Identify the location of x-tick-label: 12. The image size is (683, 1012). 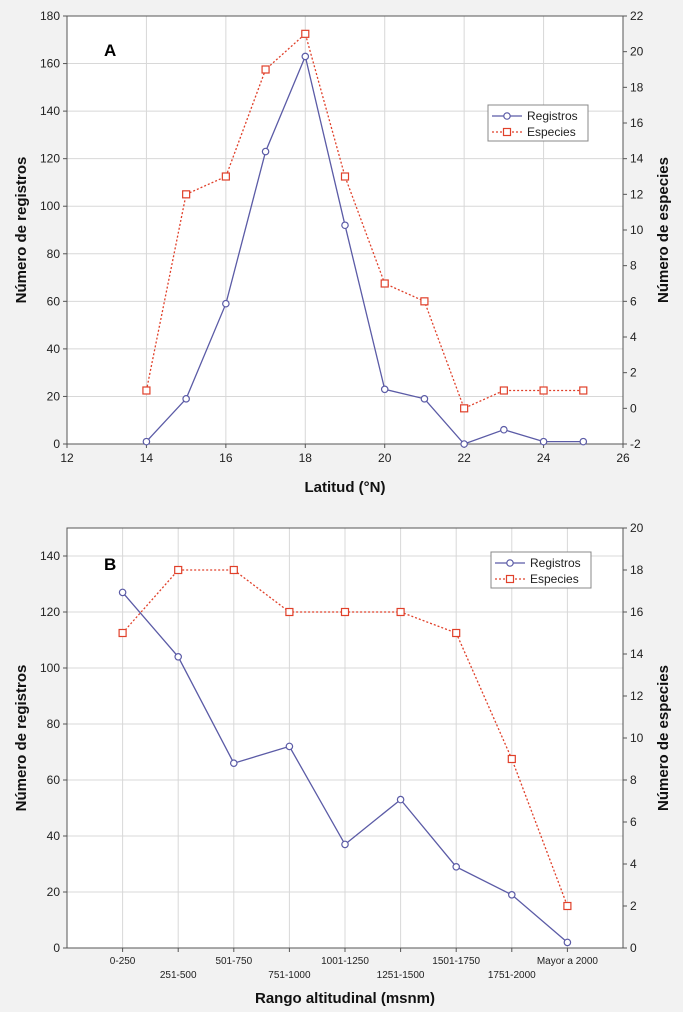
(67, 458).